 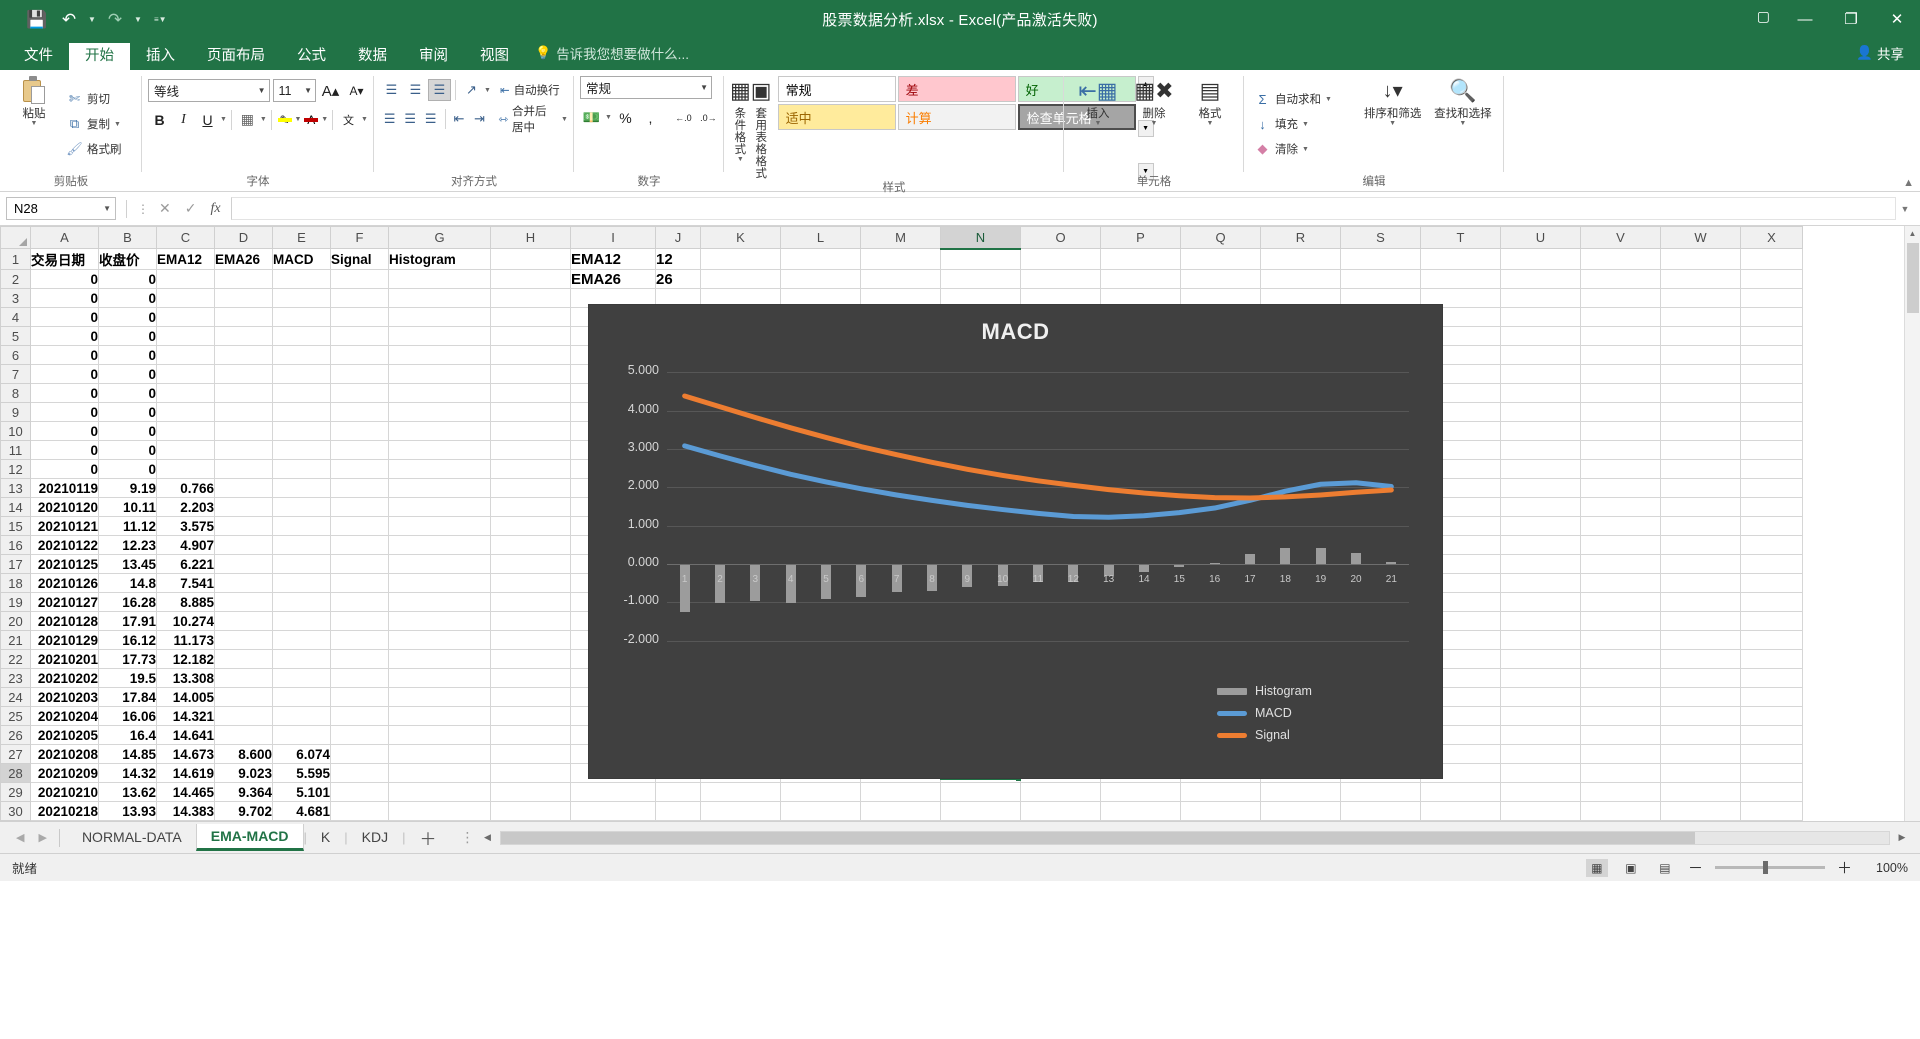 What do you see at coordinates (1700, 259) in the screenshot?
I see `cell-W1` at bounding box center [1700, 259].